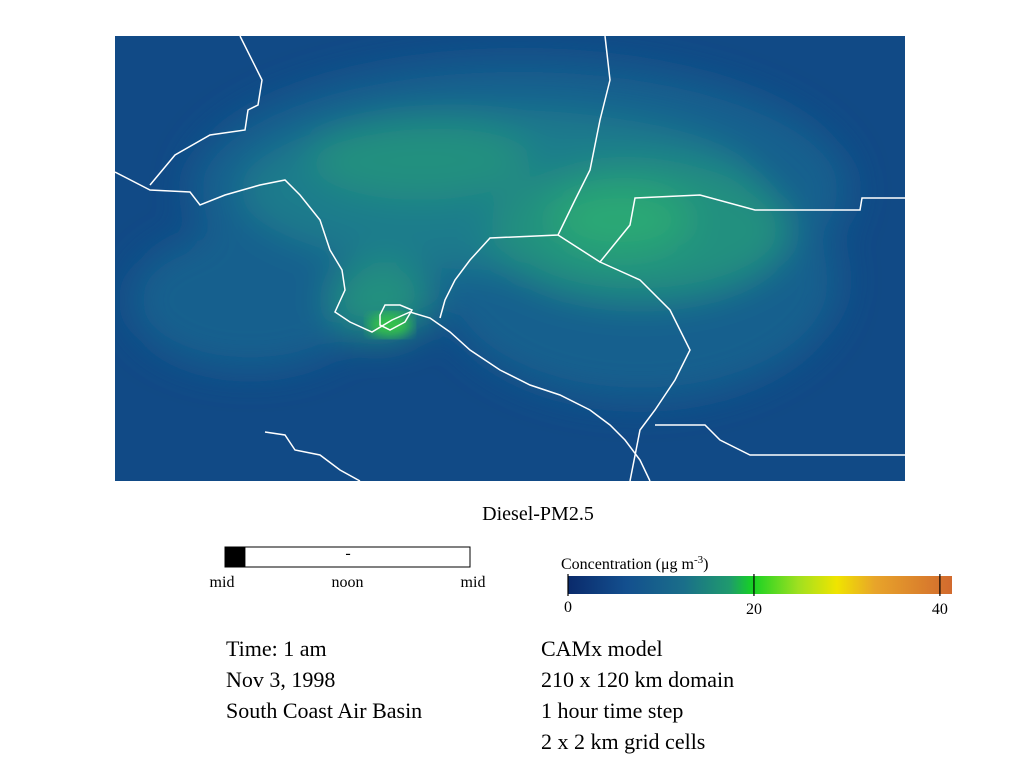 The width and height of the screenshot is (1024, 773). Describe the element at coordinates (623, 741) in the screenshot. I see `info-line: 2 x 2 km grid cells` at that location.